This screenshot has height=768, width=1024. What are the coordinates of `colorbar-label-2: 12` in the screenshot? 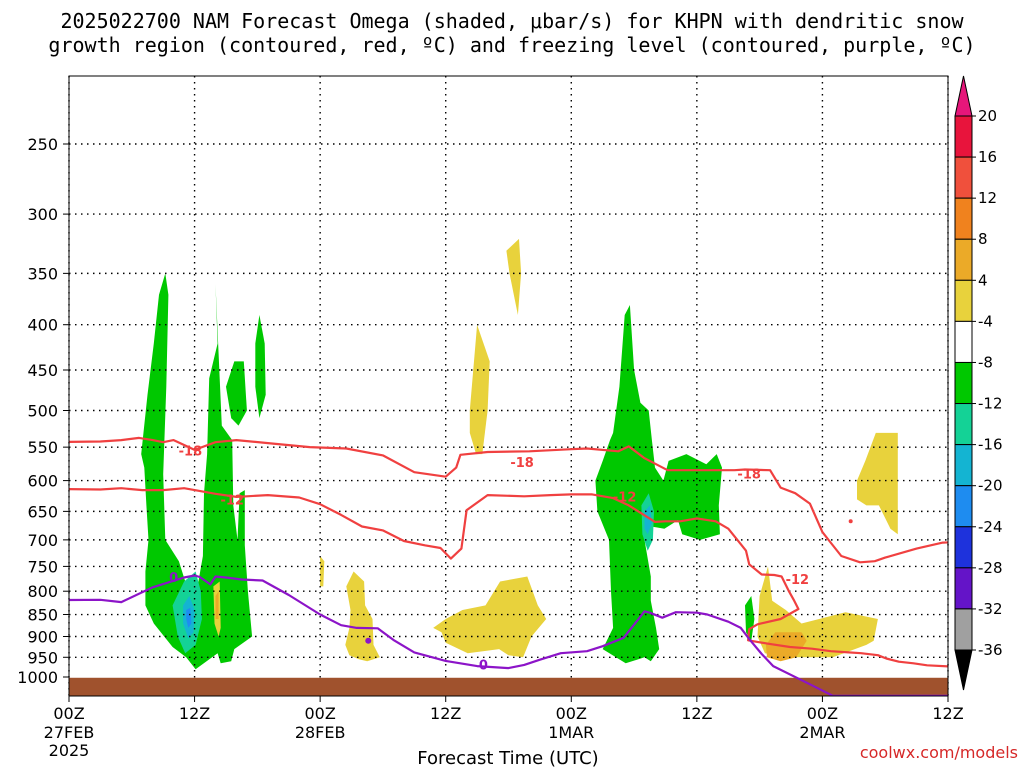 It's located at (987, 198).